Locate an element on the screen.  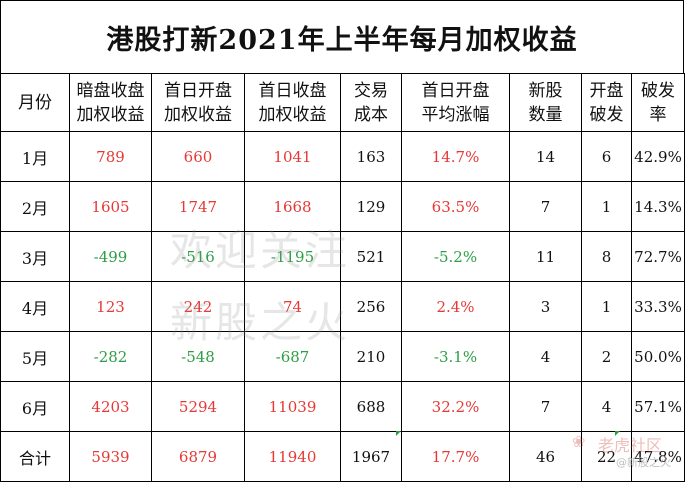
cell-avg-gain: -5.2% is located at coordinates (455, 256).